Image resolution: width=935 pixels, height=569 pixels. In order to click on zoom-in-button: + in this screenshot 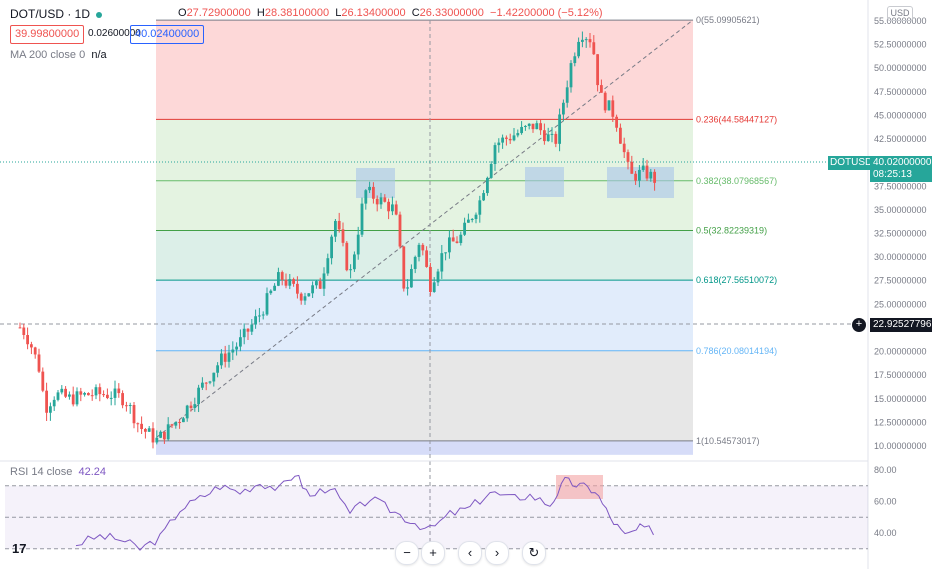, I will do `click(433, 553)`.